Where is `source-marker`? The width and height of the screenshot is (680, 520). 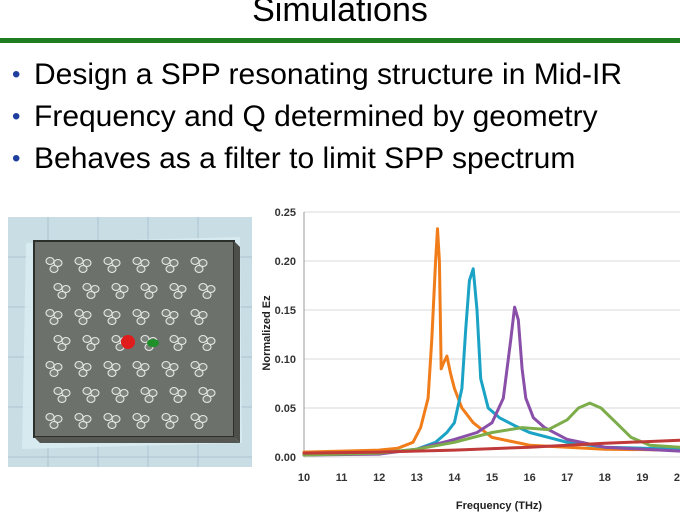
source-marker is located at coordinates (128, 342).